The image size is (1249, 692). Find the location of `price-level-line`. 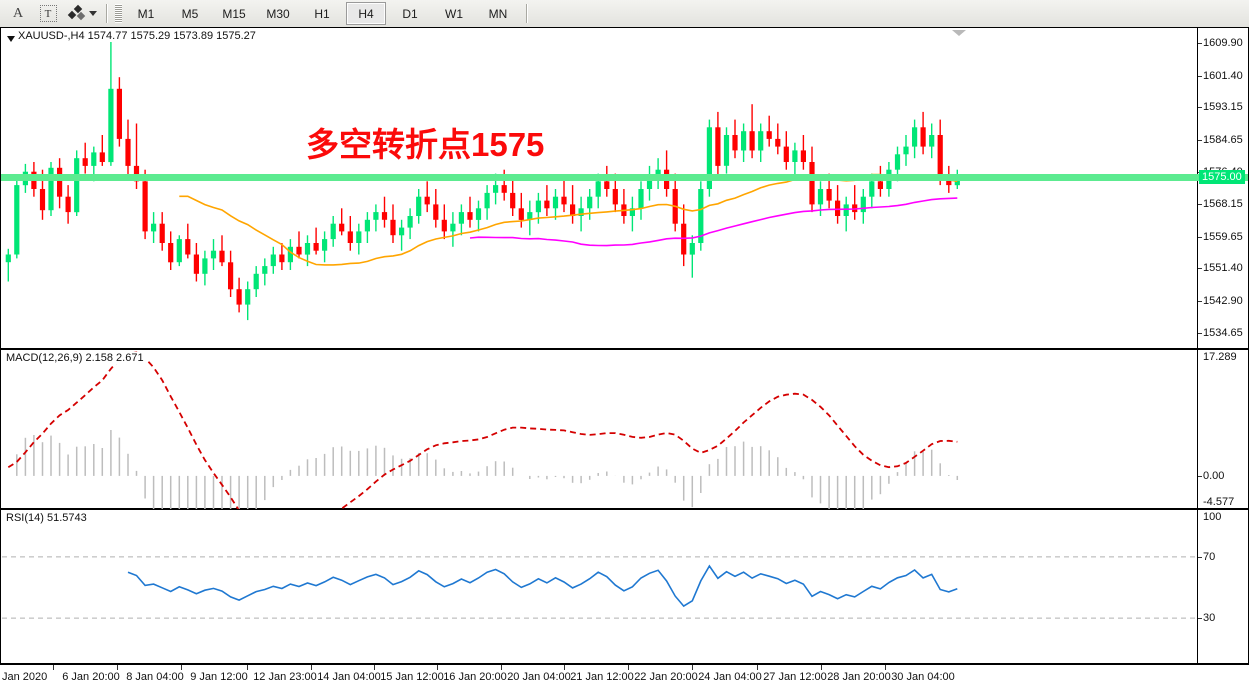

price-level-line is located at coordinates (624, 178).